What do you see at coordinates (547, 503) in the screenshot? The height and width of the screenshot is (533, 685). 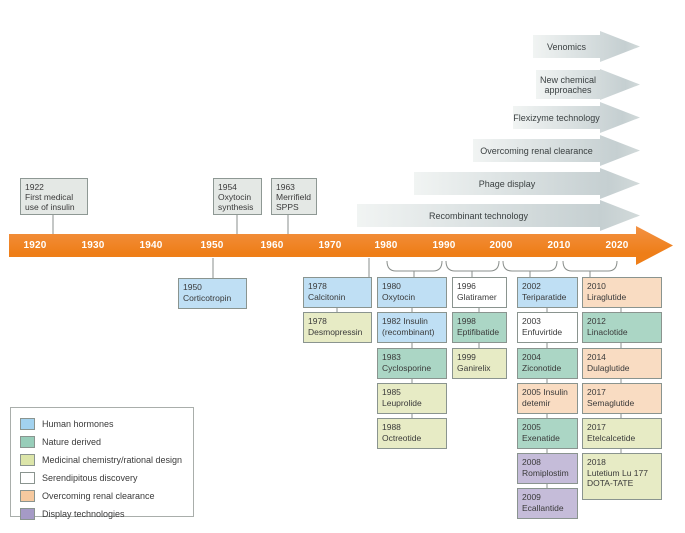 I see `drug-box-2009-ecallantide: 2009 Ecallantide` at bounding box center [547, 503].